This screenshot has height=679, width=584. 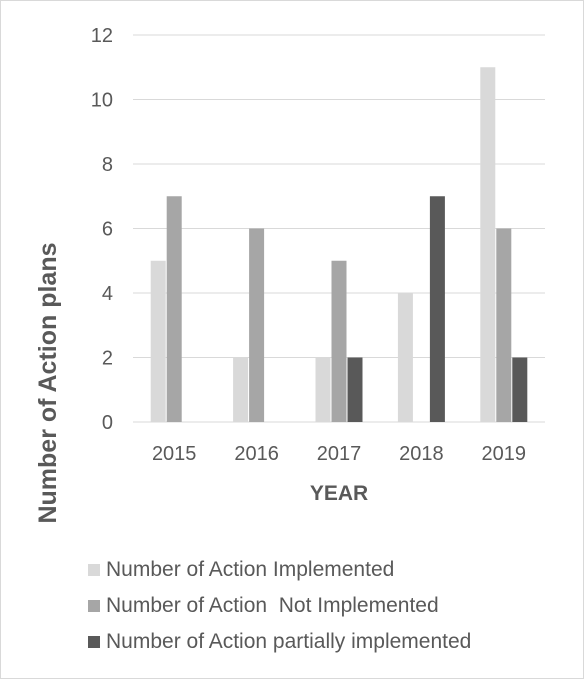 I want to click on legend-item-2: Number of Action Not Implemented, so click(x=279, y=606).